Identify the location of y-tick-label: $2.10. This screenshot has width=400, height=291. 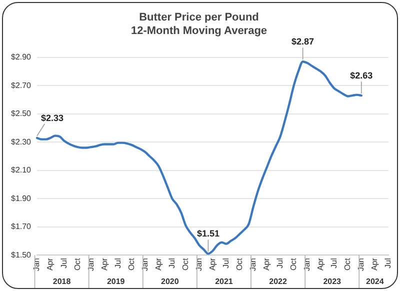
(21, 170).